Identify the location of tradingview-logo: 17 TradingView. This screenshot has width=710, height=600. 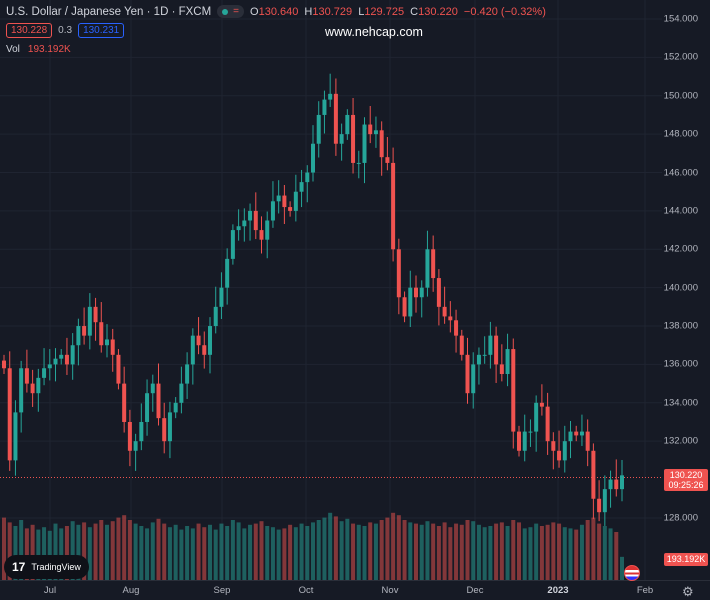
(46, 567).